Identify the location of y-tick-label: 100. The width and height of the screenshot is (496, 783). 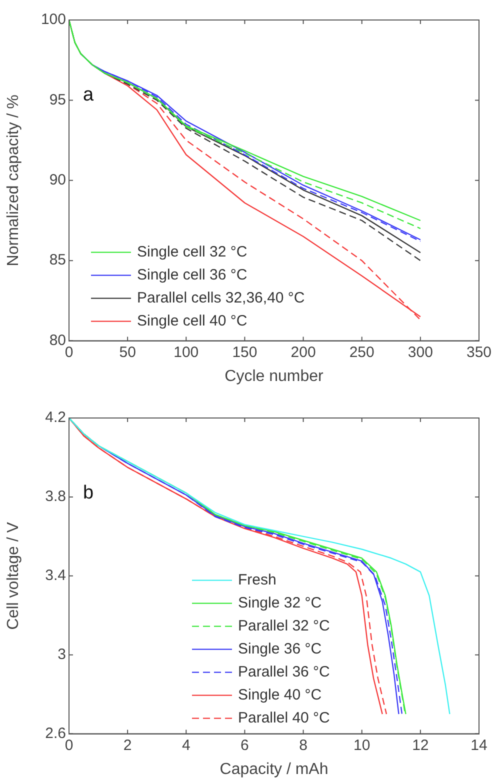
(53, 19).